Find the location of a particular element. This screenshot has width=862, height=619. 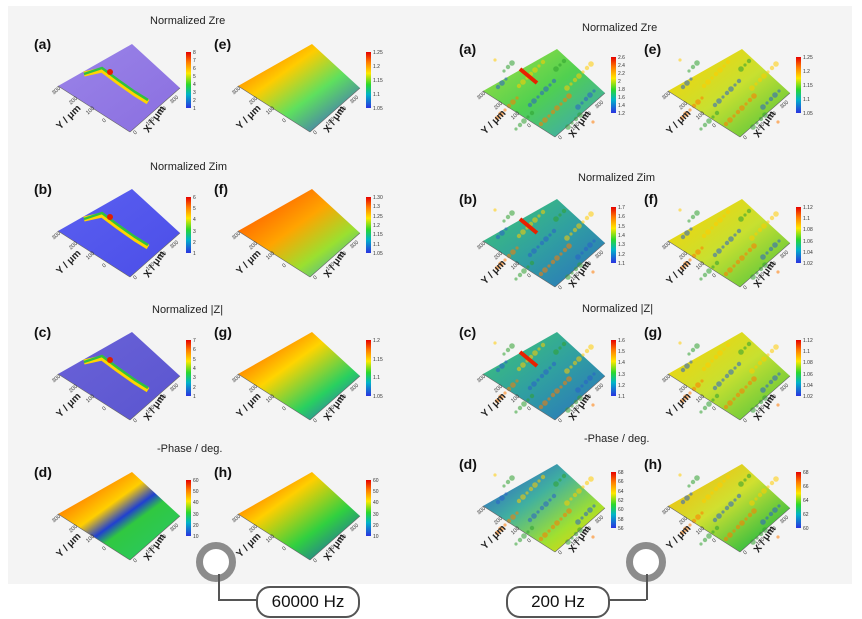

colorbar-tick: 1.6 is located at coordinates (621, 217).